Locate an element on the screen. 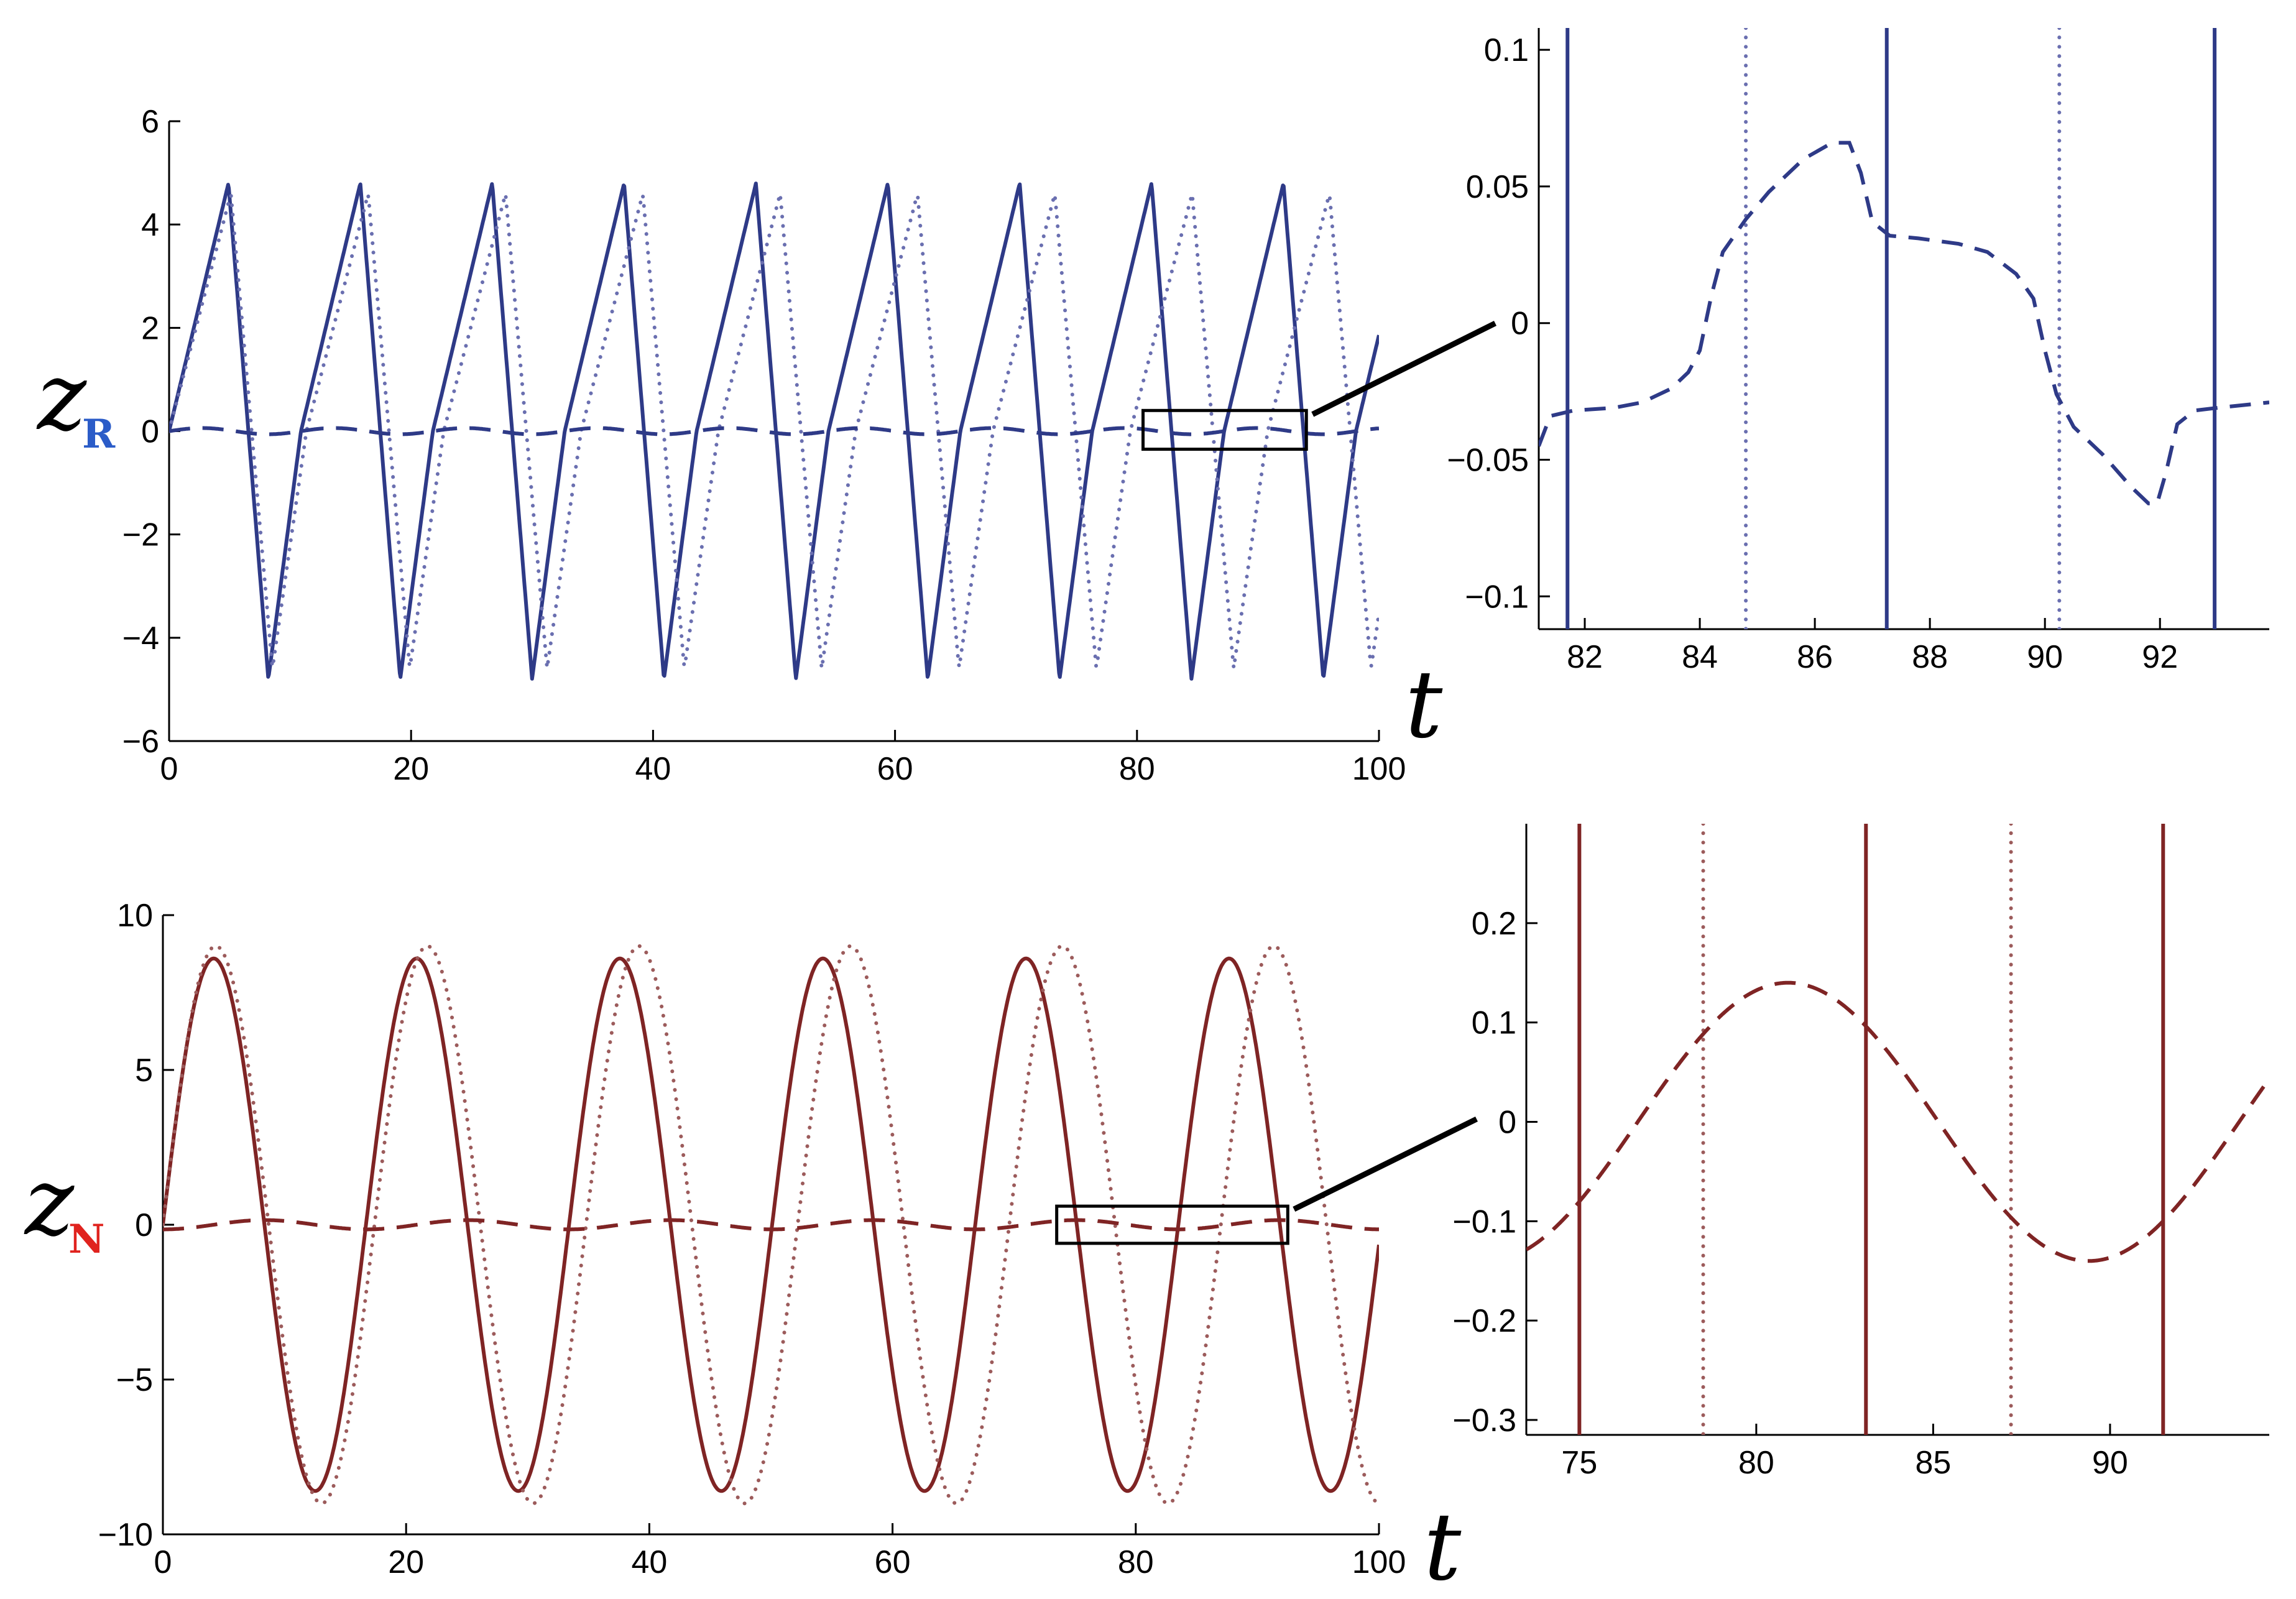  y-tick-label: 10 is located at coordinates (135, 916).